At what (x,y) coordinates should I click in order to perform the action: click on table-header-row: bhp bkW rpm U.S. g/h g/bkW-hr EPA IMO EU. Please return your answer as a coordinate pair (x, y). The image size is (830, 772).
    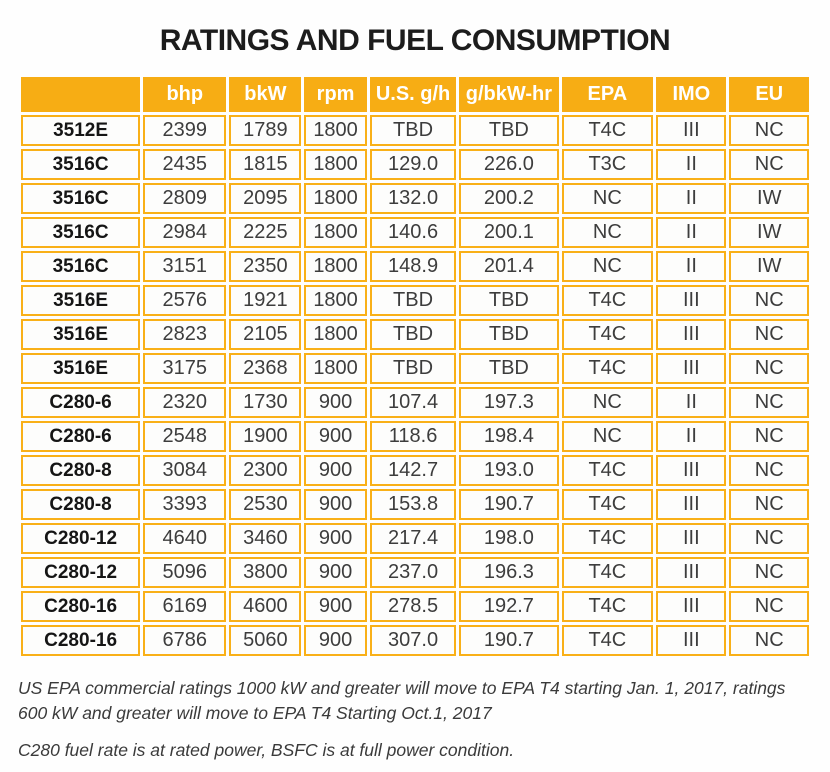
    Looking at the image, I should click on (415, 94).